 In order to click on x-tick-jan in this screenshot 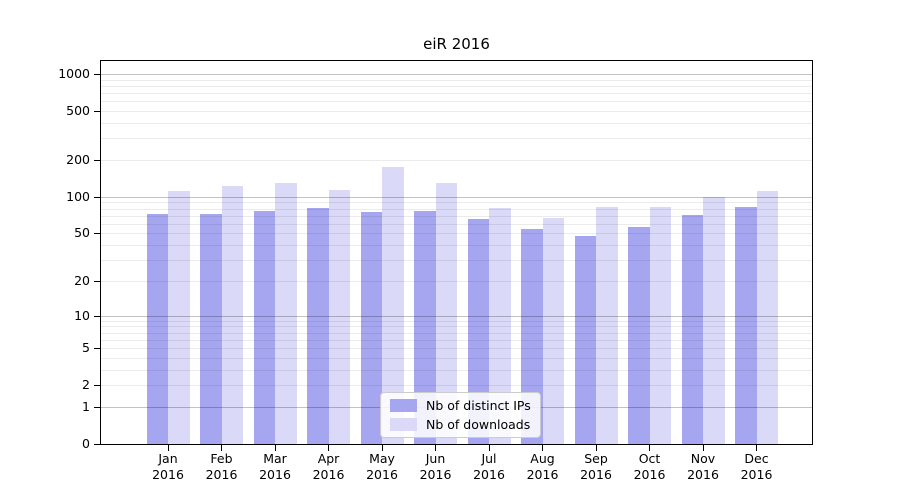, I will do `click(168, 448)`.